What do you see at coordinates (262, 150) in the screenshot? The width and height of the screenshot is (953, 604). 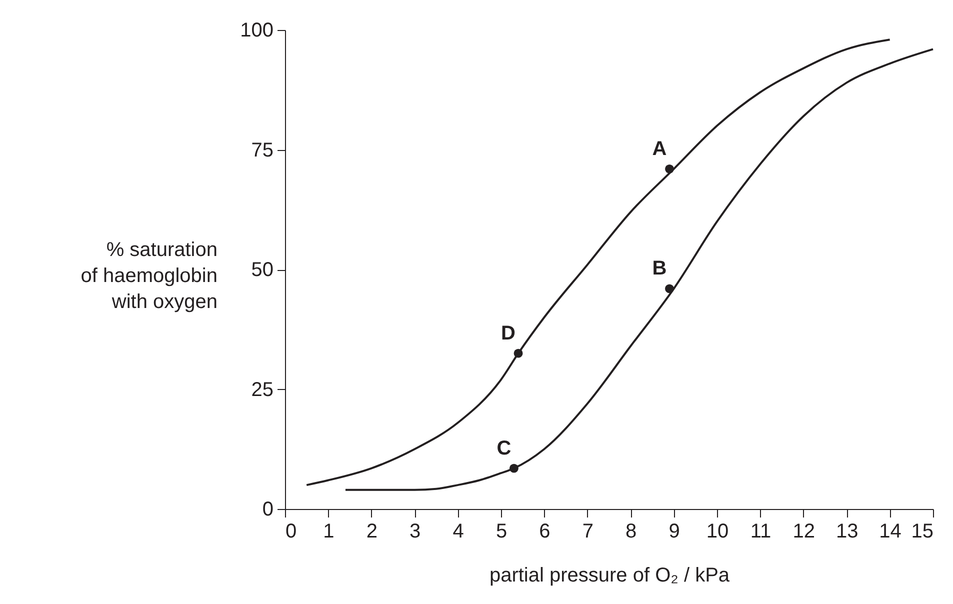 I see `y-tick-label: 75` at bounding box center [262, 150].